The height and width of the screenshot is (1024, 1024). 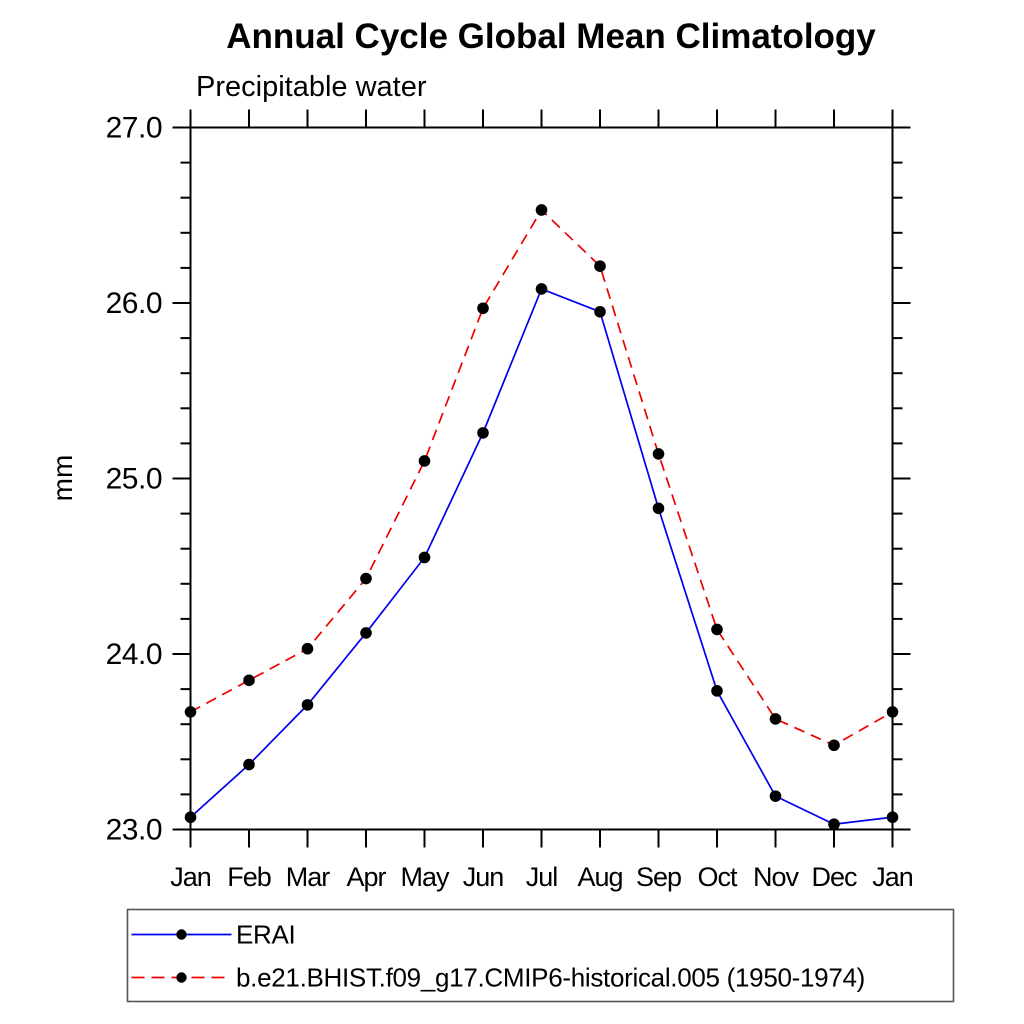 I want to click on data-point-s0-Jul, so click(x=541, y=289).